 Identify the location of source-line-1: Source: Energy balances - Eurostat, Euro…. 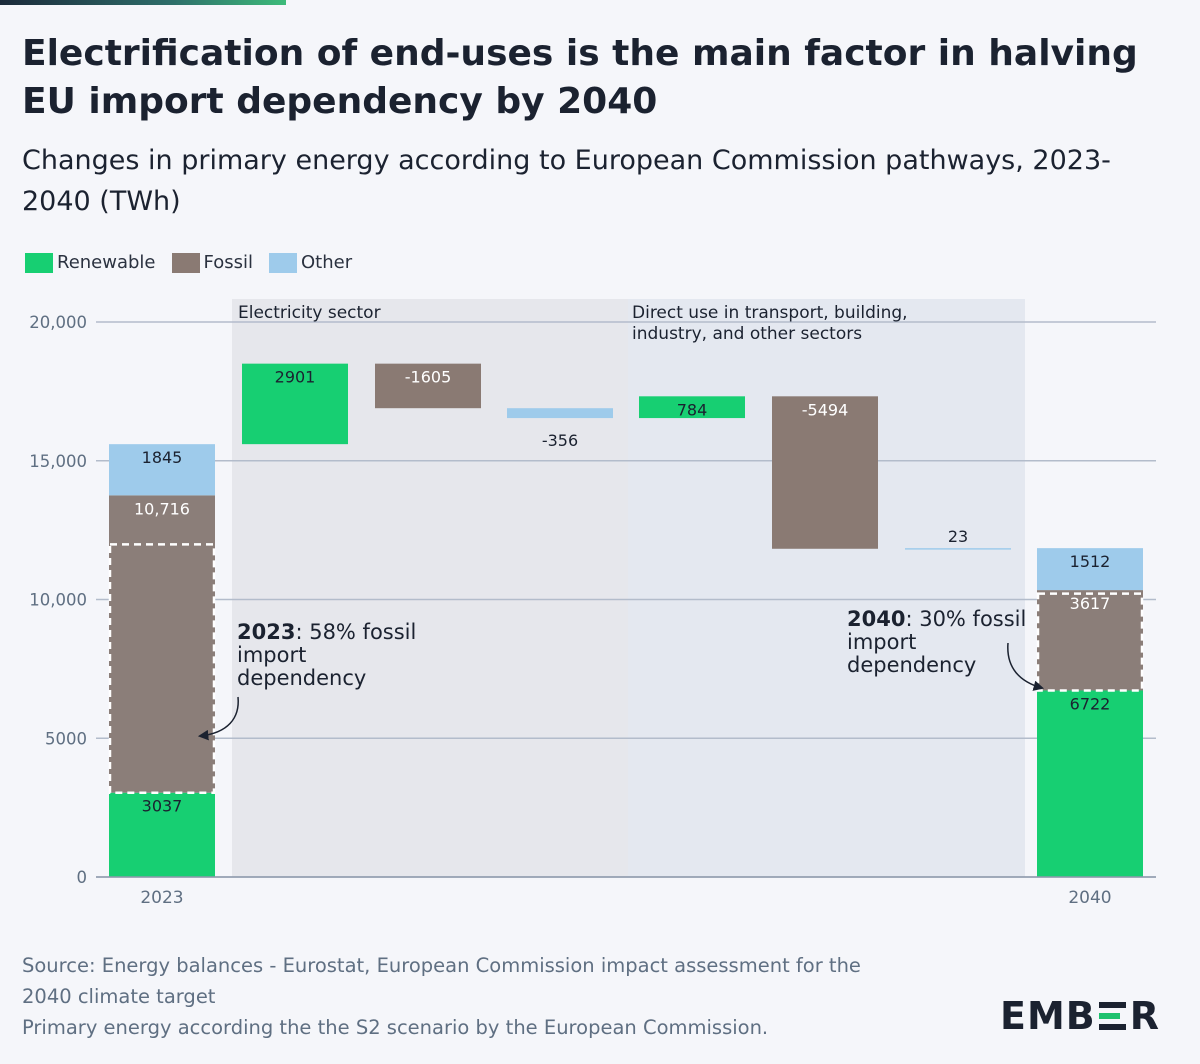
(441, 965).